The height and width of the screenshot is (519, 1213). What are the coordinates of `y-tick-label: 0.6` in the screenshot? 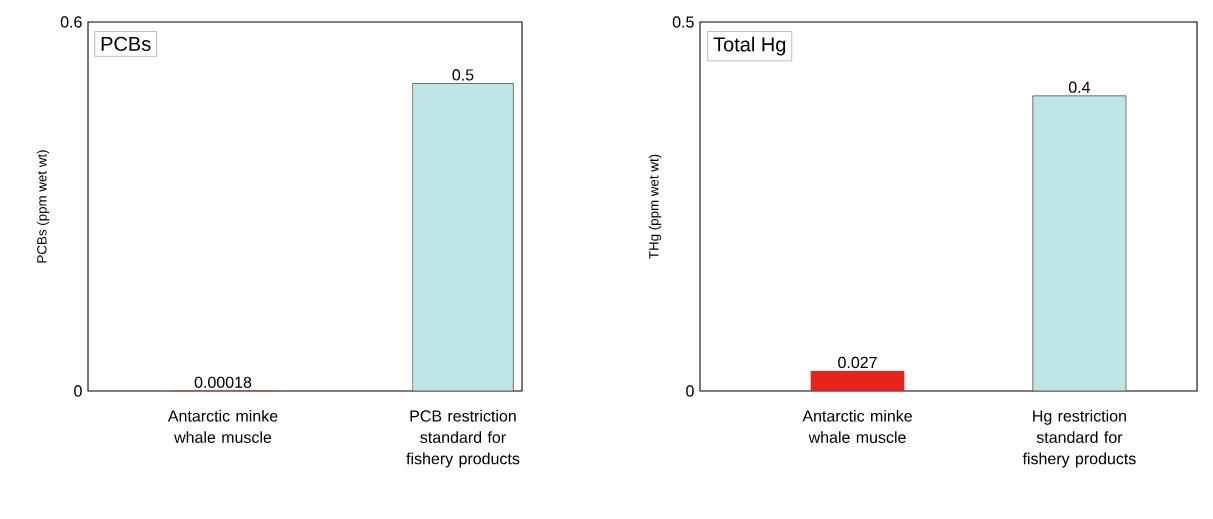 It's located at (71, 22).